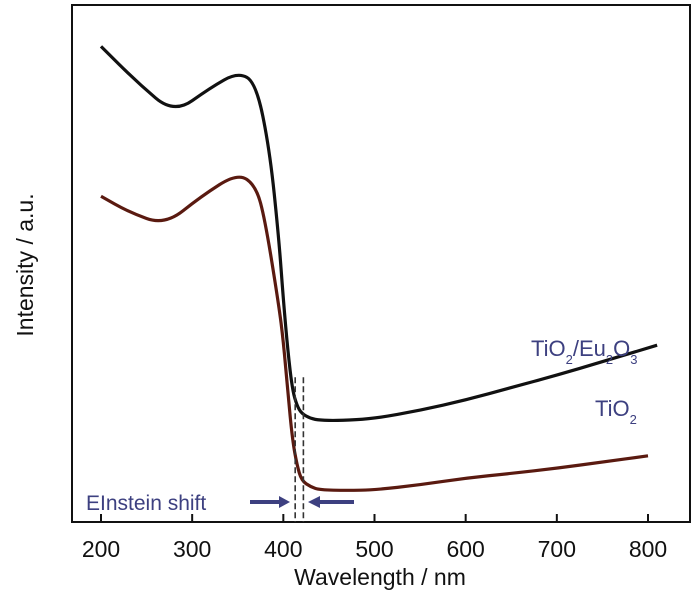 Image resolution: width=700 pixels, height=594 pixels. I want to click on x-tick-label: 300, so click(192, 549).